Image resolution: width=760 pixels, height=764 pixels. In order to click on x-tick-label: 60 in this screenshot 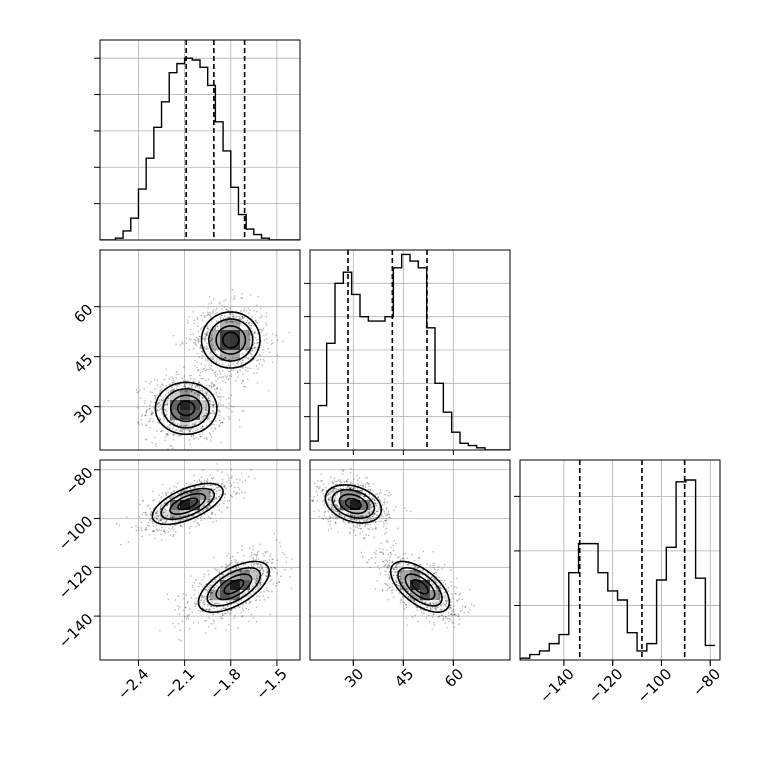, I will do `click(454, 678)`.